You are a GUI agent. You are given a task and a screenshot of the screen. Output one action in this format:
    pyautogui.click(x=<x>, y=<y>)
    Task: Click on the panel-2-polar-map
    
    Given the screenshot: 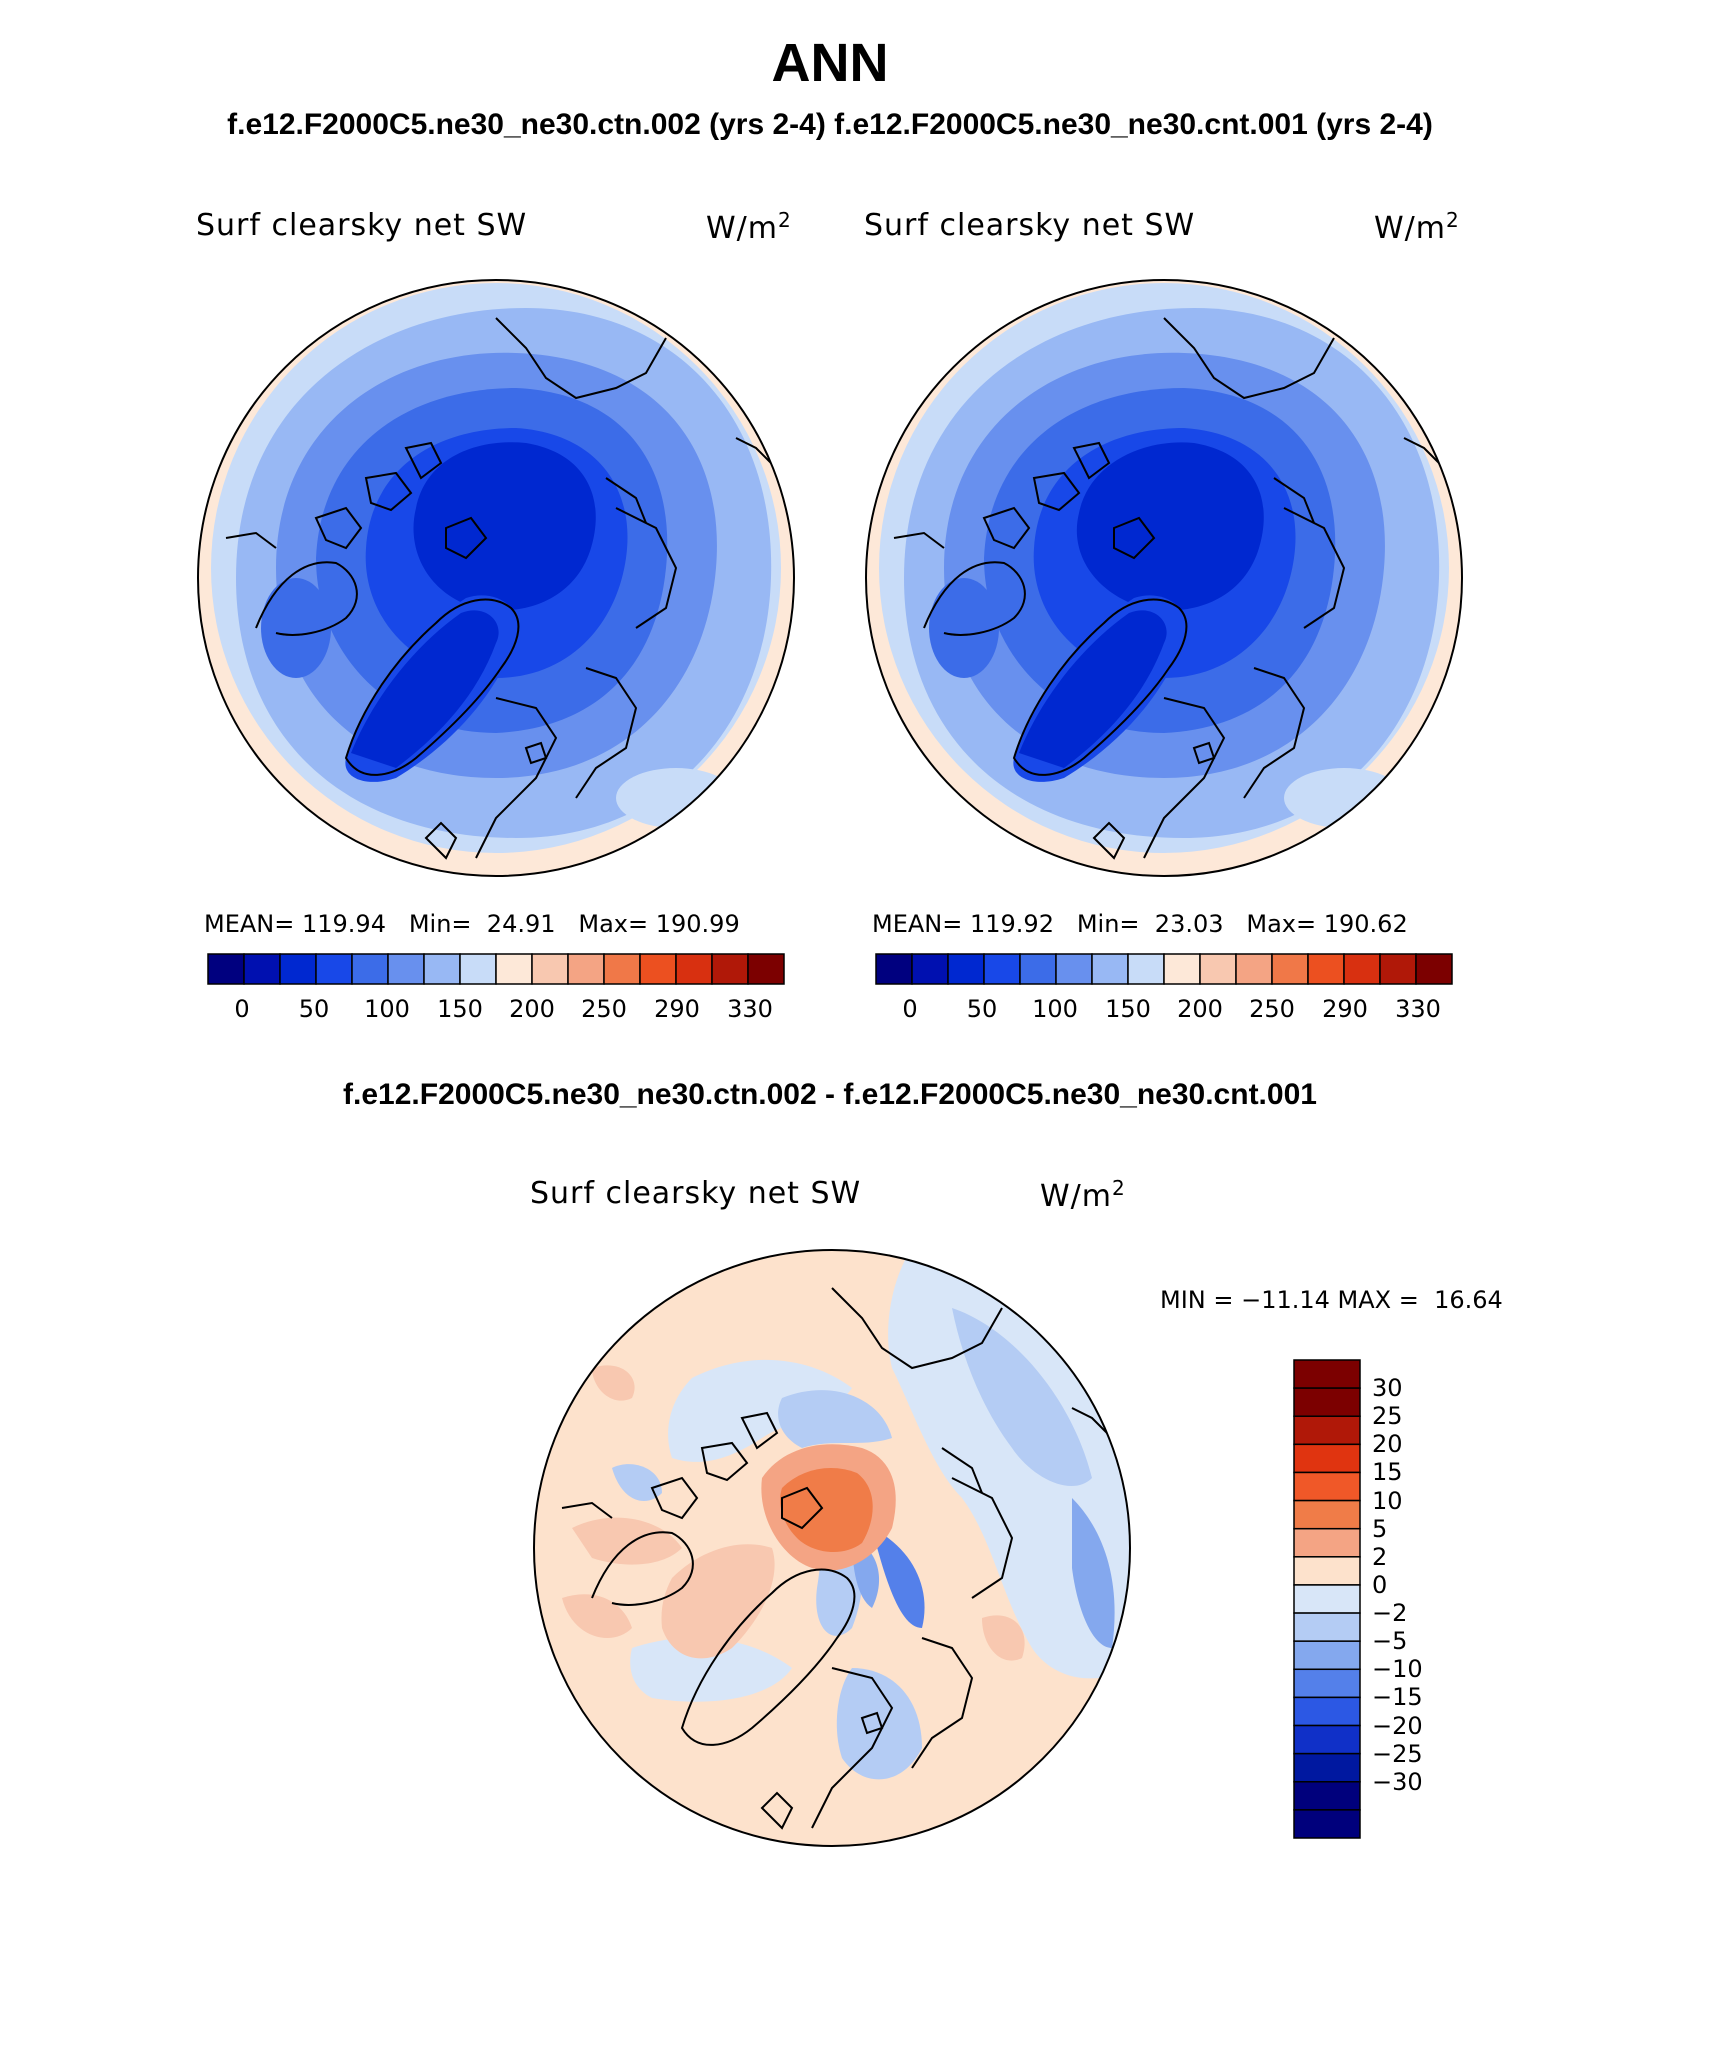 What is the action you would take?
    pyautogui.click(x=1164, y=578)
    